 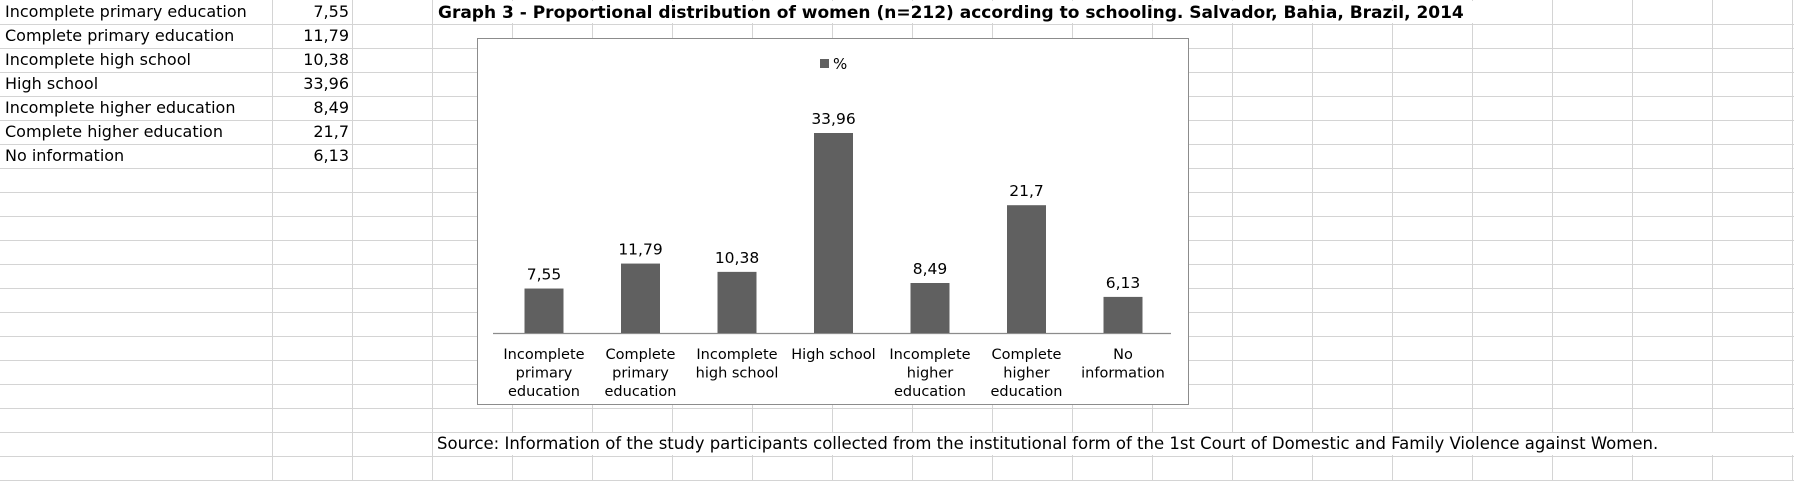 I want to click on category-label: information, so click(x=1123, y=374).